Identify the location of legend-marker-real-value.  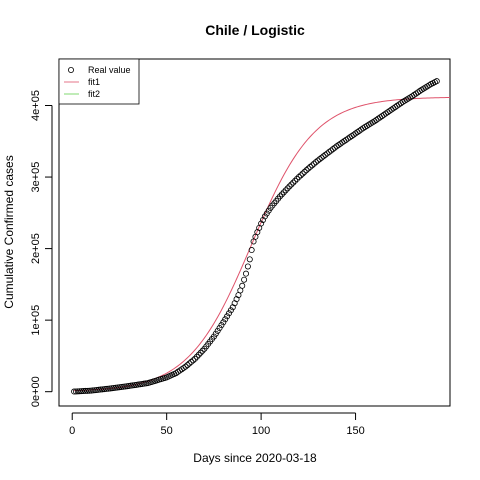
(71, 70).